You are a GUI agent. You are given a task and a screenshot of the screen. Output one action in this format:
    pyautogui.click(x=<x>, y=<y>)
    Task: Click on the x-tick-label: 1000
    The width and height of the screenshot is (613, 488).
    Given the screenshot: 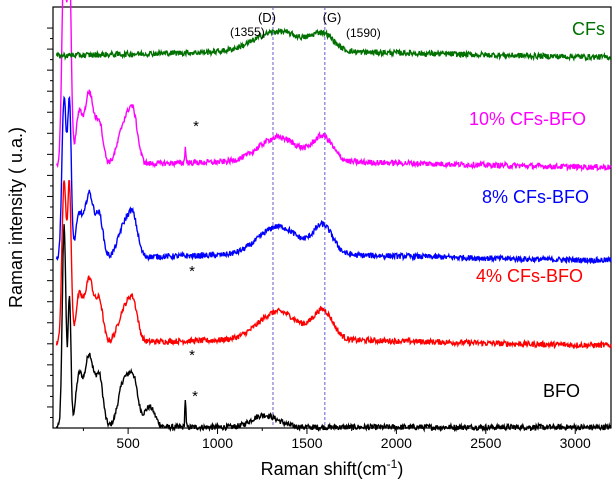 What is the action you would take?
    pyautogui.click(x=217, y=443)
    